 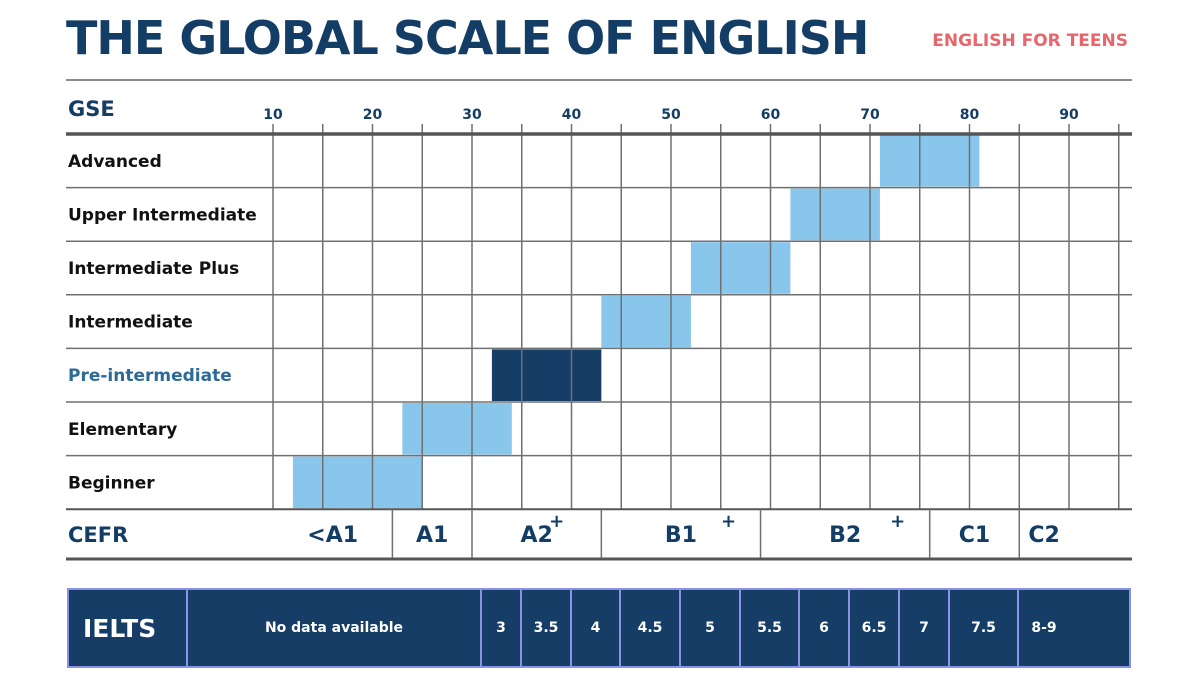 What do you see at coordinates (671, 115) in the screenshot?
I see `gse-tick-label: 50` at bounding box center [671, 115].